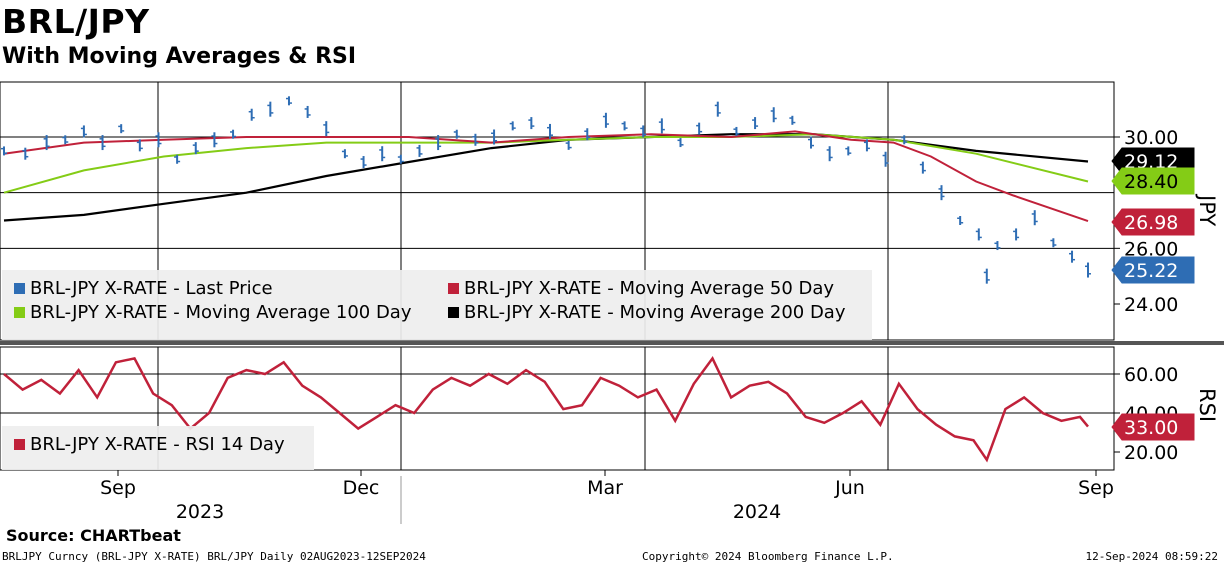 This screenshot has height=566, width=1224. Describe the element at coordinates (19, 288) in the screenshot. I see `legend-item-last-price-swatch` at that location.